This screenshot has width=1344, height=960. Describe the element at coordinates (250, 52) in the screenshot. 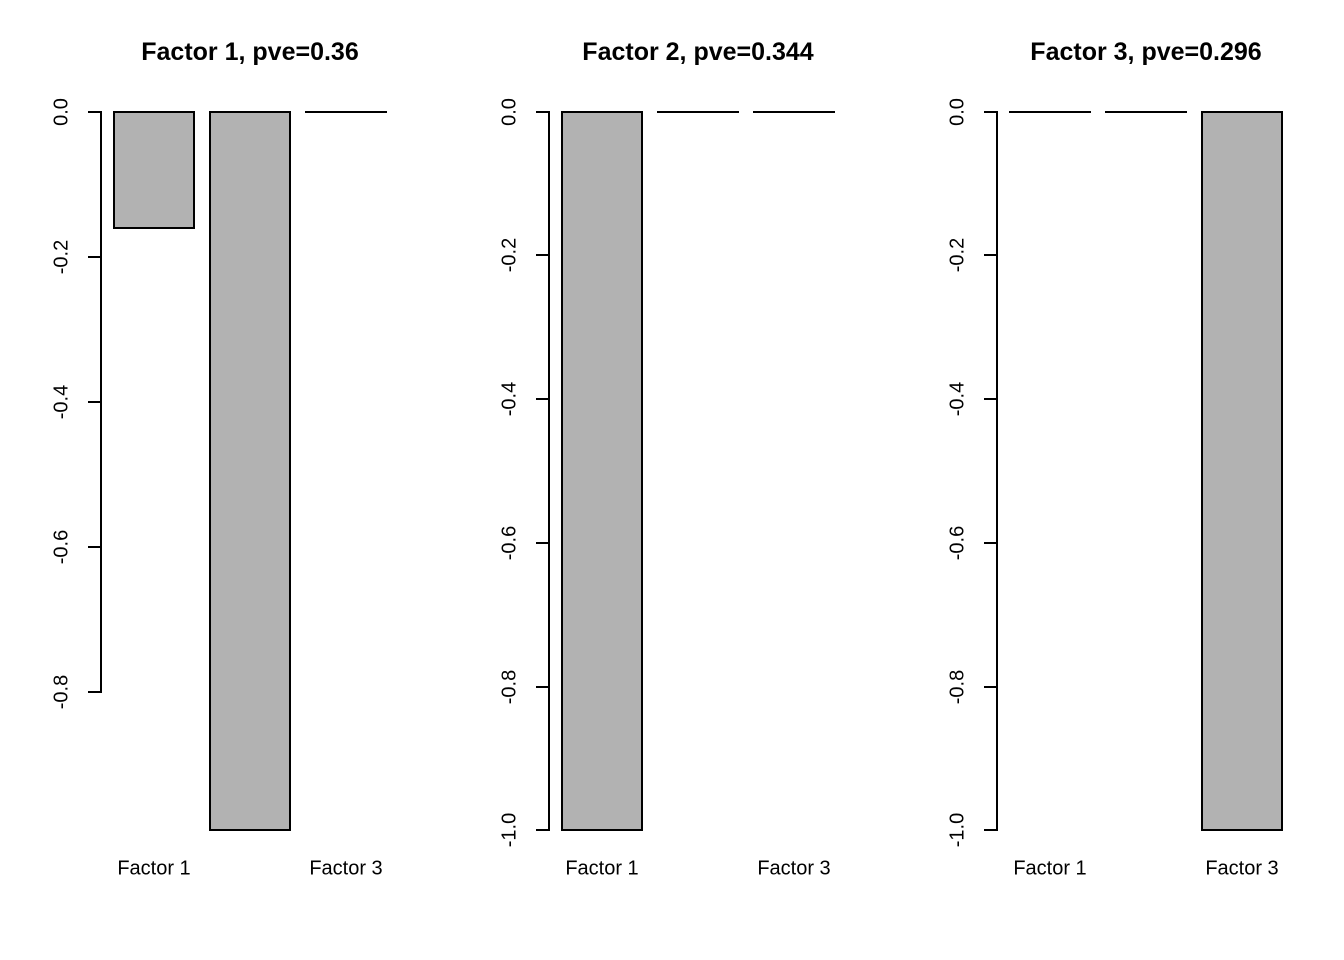

I see `panel-title: Factor 1, pve=0.36` at that location.